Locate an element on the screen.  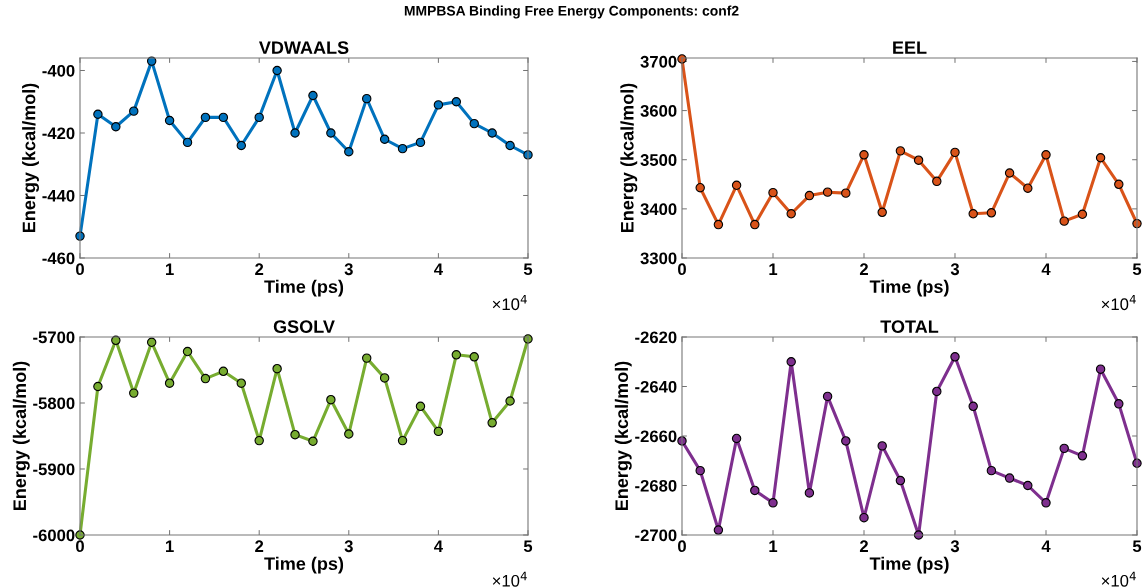
y-tick-label: -2660 is located at coordinates (656, 436).